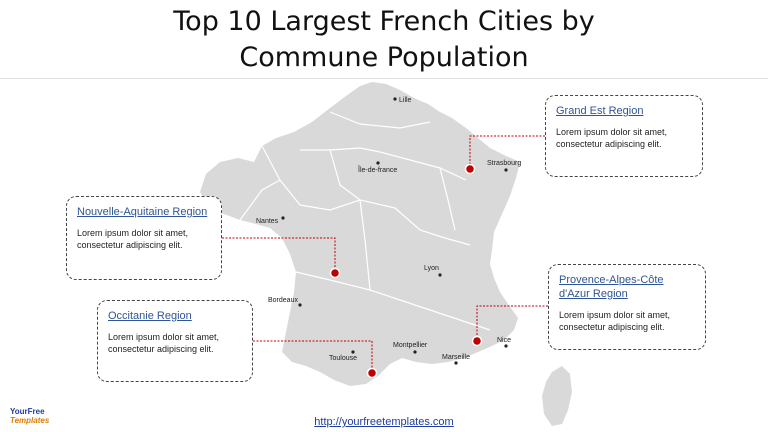 The width and height of the screenshot is (768, 432). I want to click on footer-url-link: http://yourfreetemplates.com, so click(384, 422).